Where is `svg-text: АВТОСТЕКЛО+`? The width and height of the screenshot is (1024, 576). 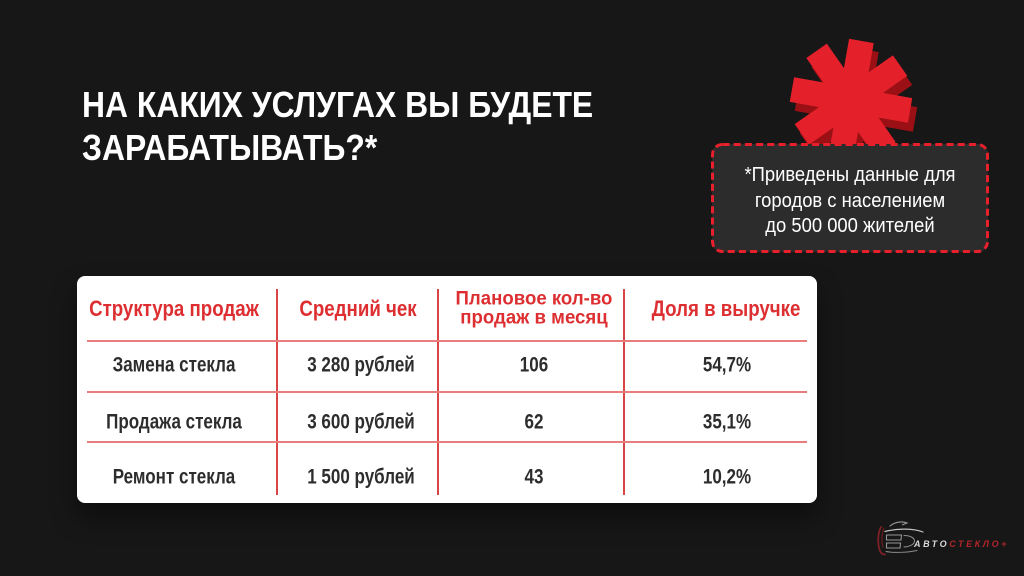 svg-text: АВТОСТЕКЛО+ is located at coordinates (961, 544).